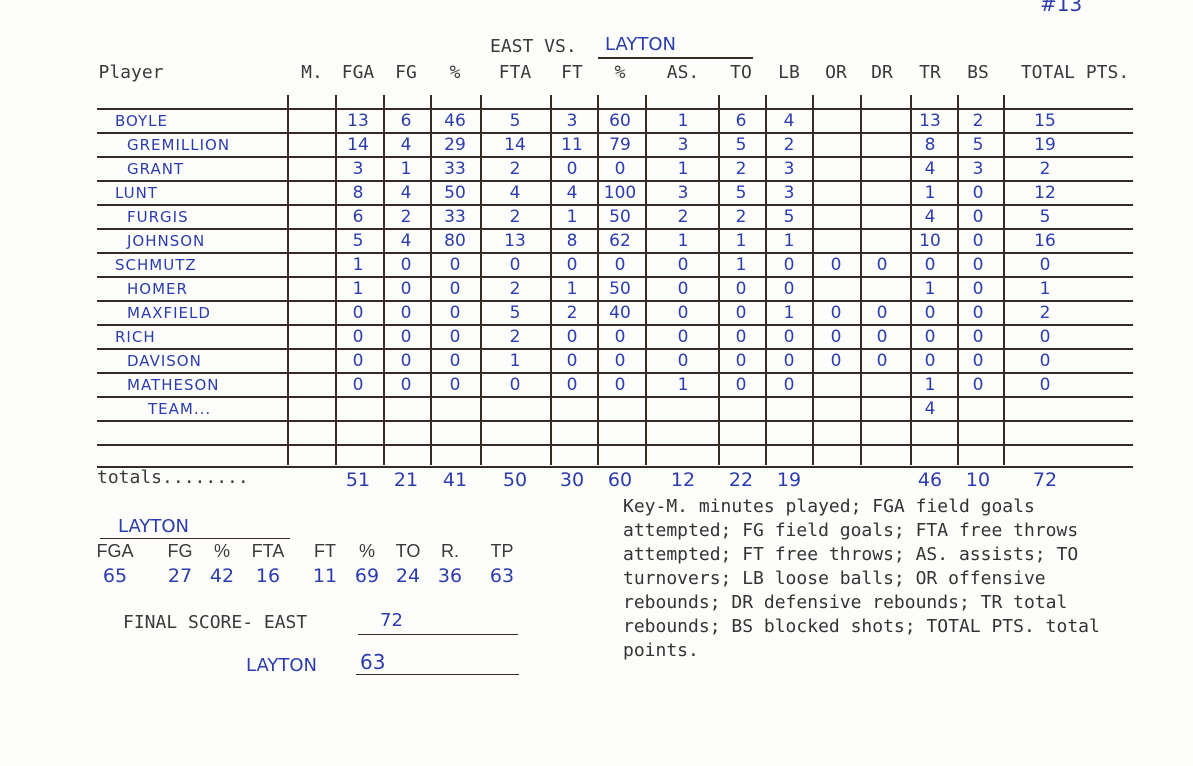  Describe the element at coordinates (515, 480) in the screenshot. I see `total-cell: 50` at that location.